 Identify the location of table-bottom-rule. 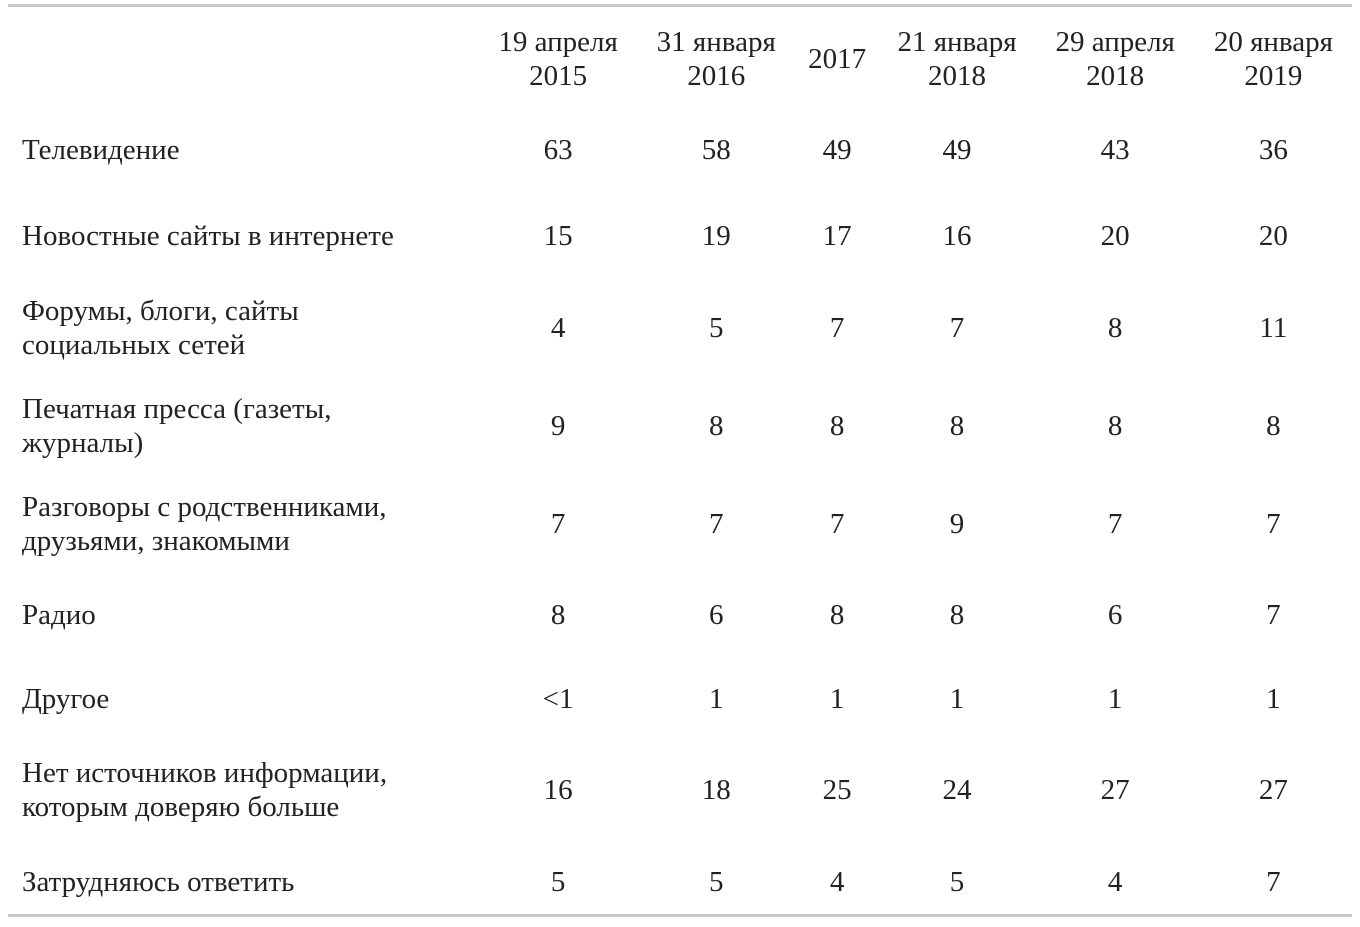
(680, 915).